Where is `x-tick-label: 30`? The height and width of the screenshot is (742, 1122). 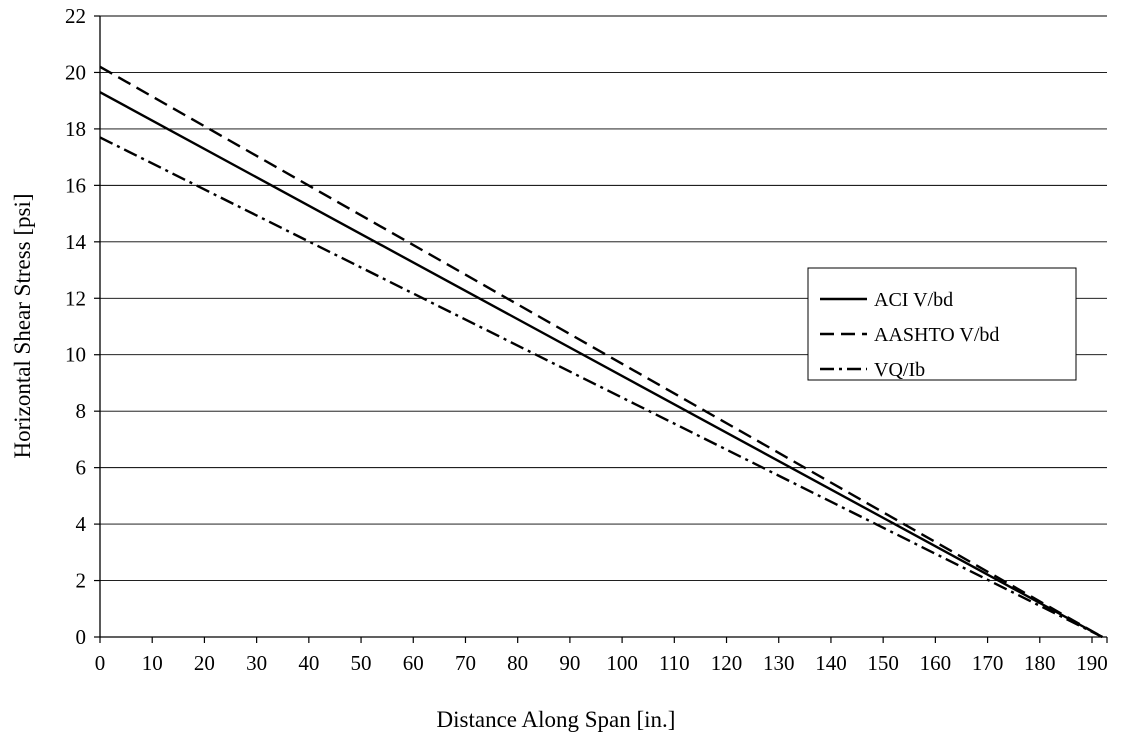
x-tick-label: 30 is located at coordinates (256, 663).